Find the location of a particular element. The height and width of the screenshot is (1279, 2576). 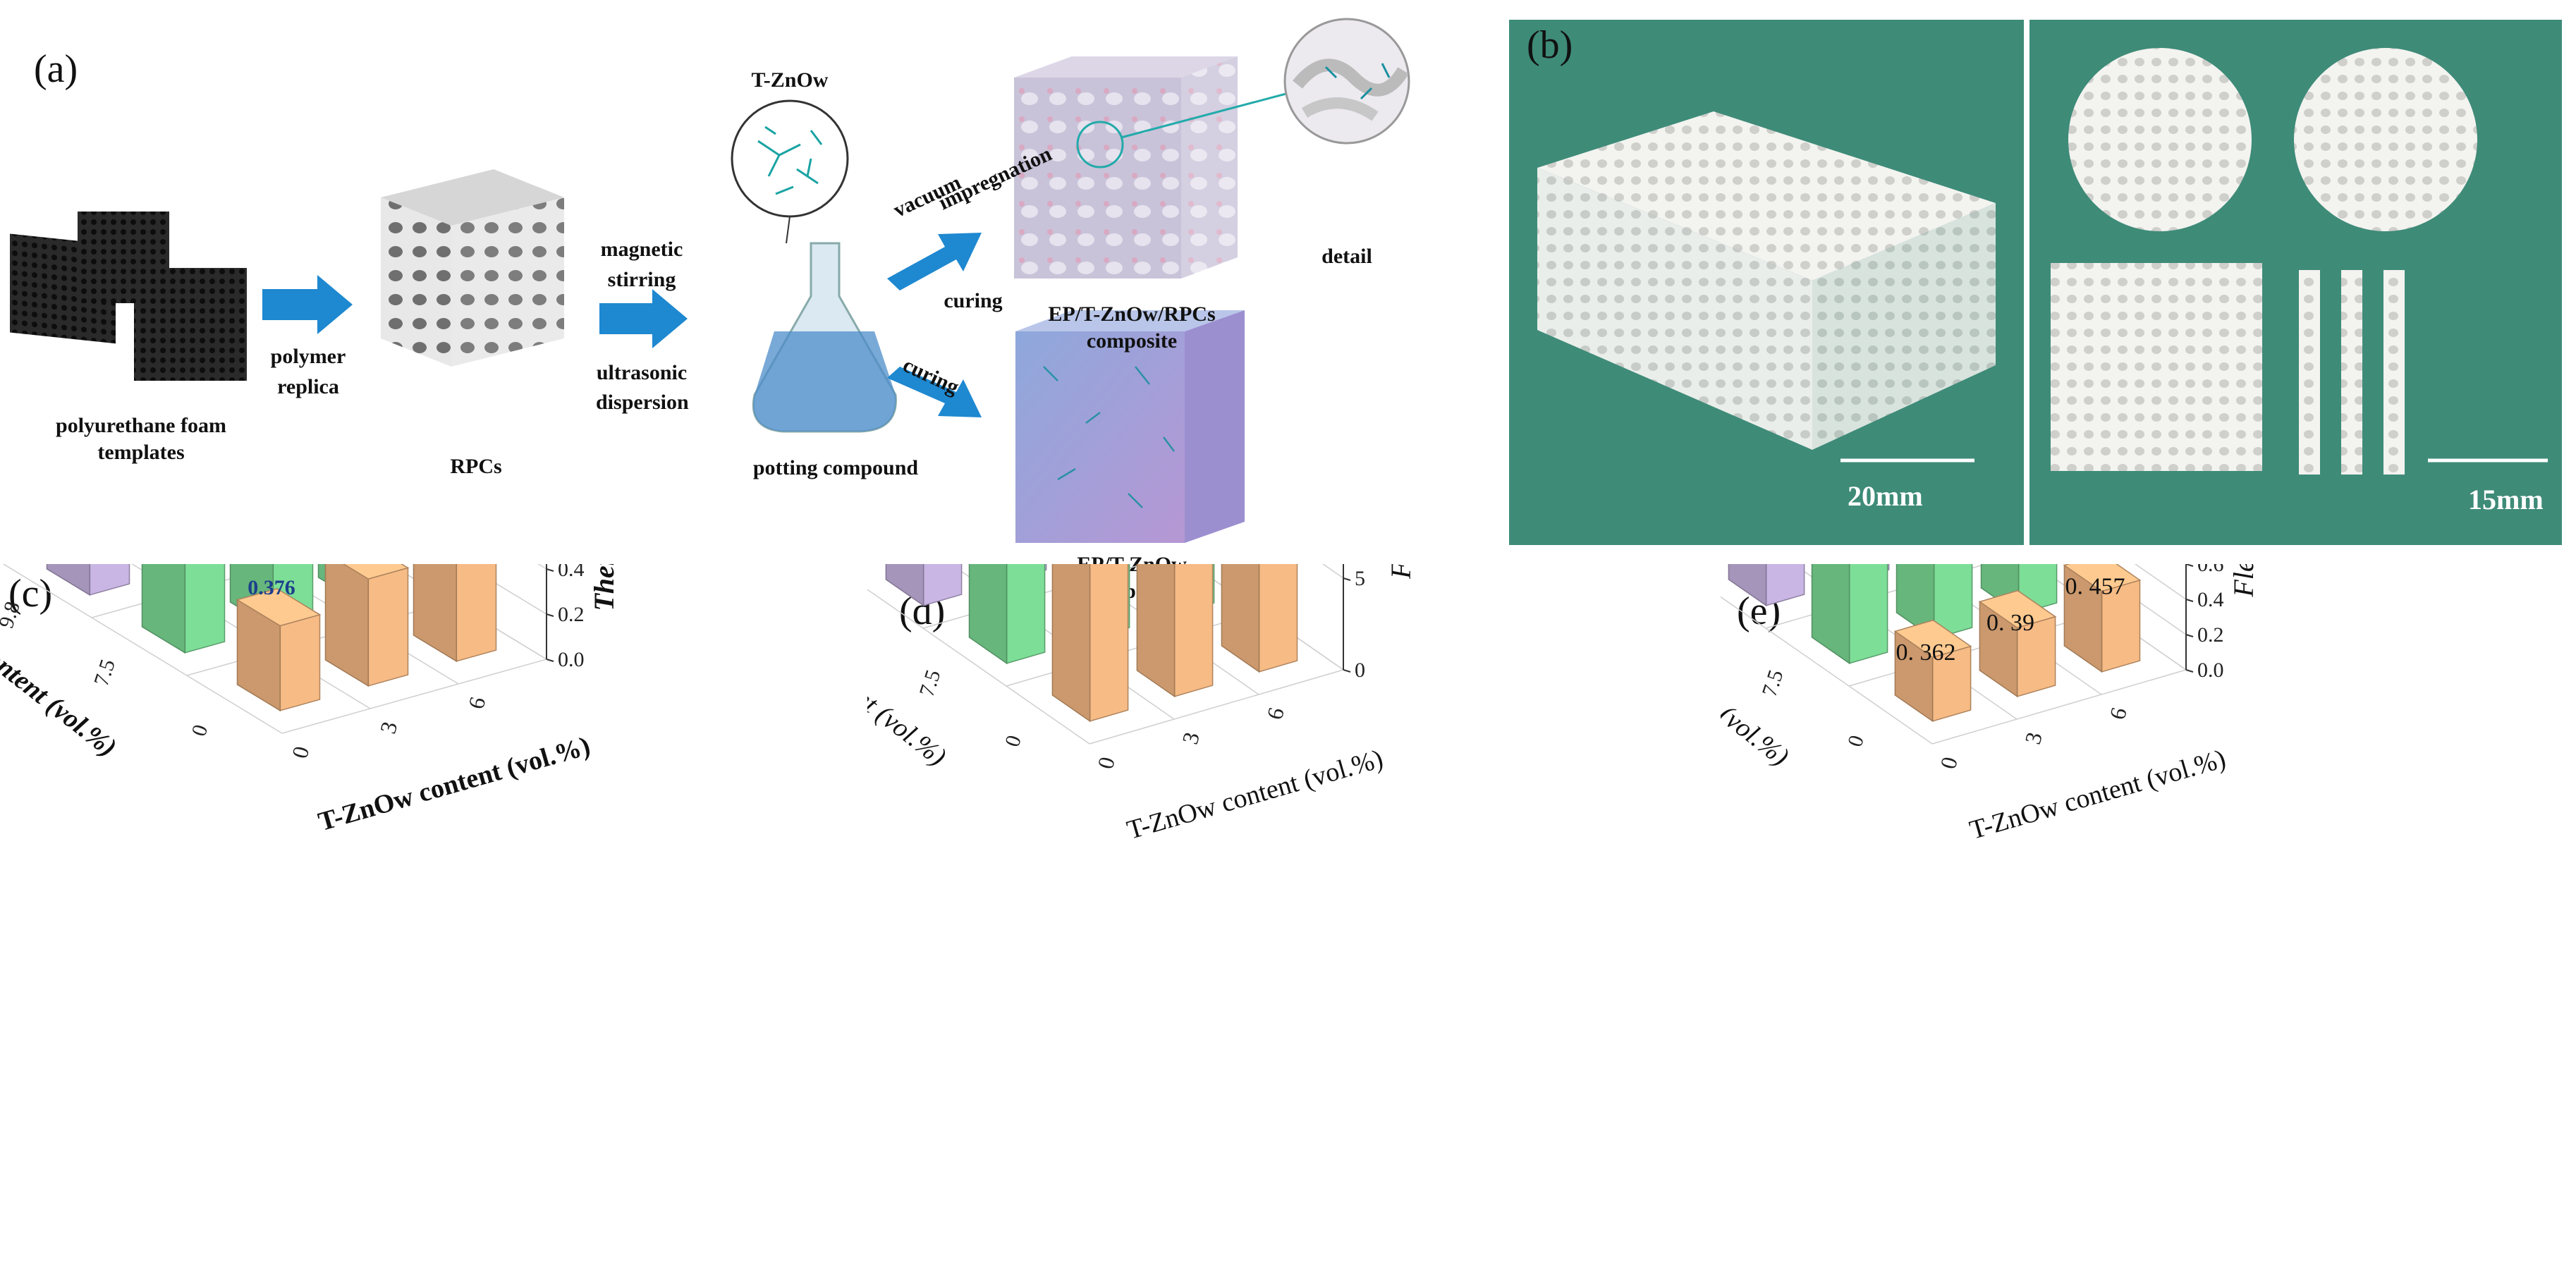

panel-label-b: (b) is located at coordinates (1550, 45).